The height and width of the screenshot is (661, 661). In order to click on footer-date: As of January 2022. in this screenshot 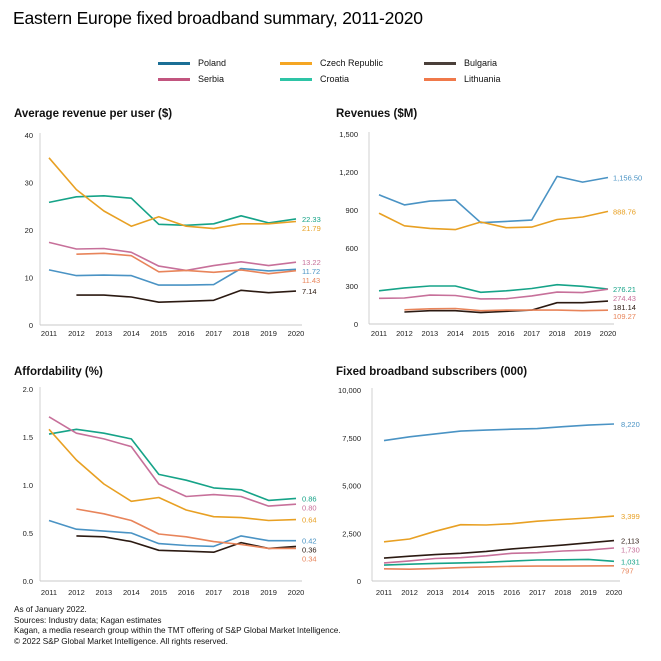, I will do `click(50, 609)`.